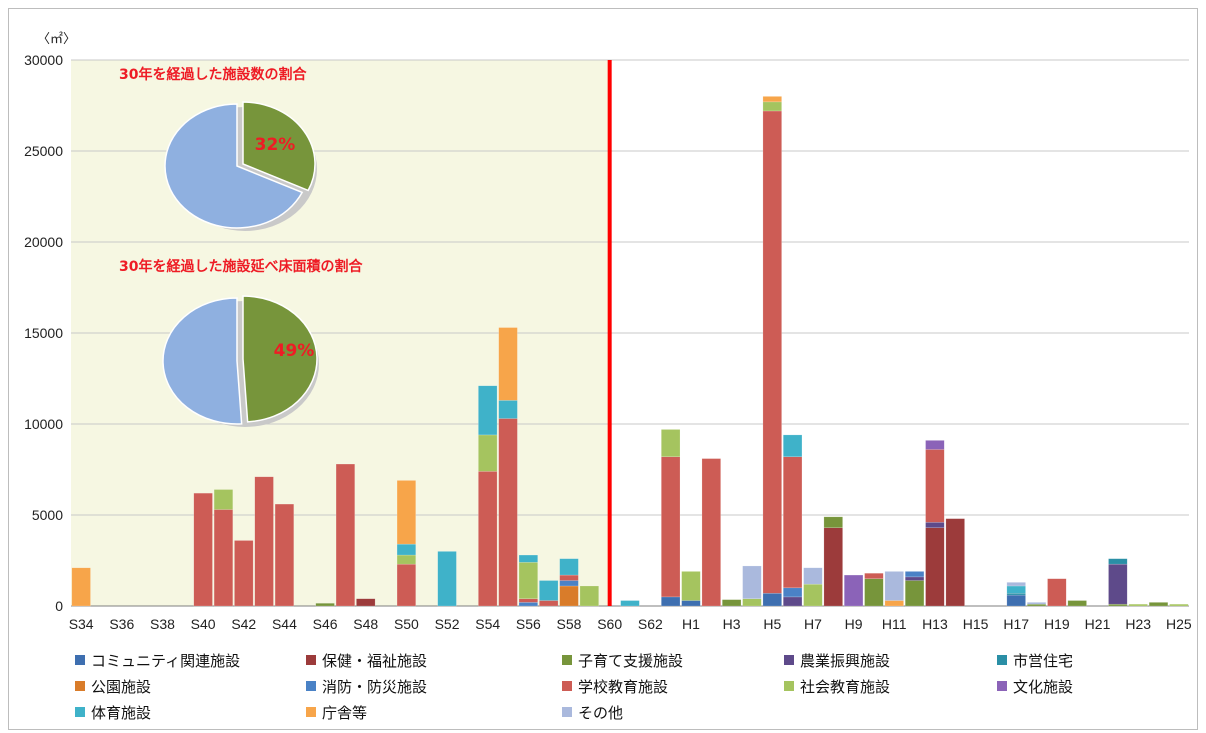 This screenshot has height=733, width=1206. What do you see at coordinates (59, 606) in the screenshot?
I see `y-tick-label: 0` at bounding box center [59, 606].